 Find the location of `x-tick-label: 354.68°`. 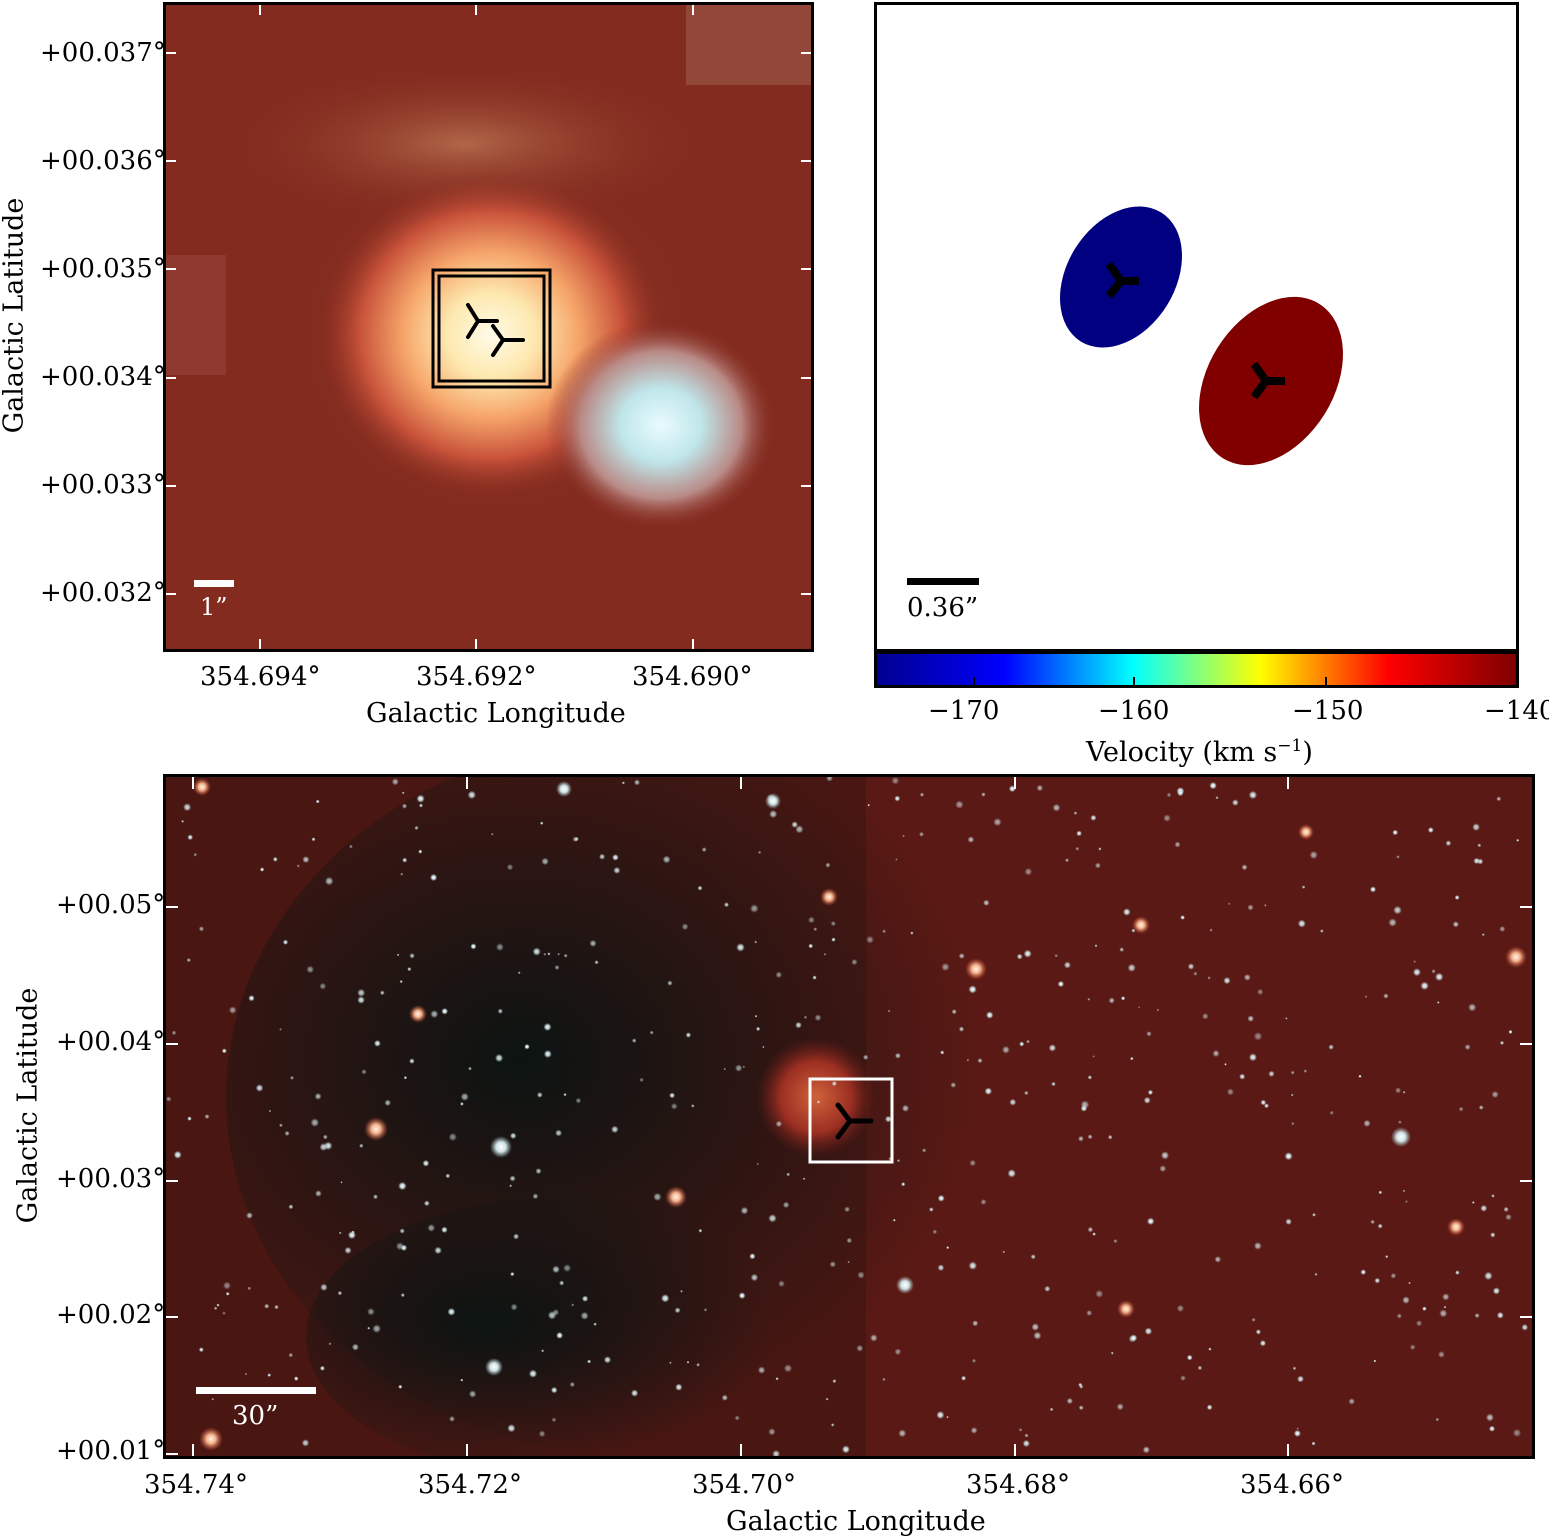

x-tick-label: 354.68° is located at coordinates (1018, 1485).